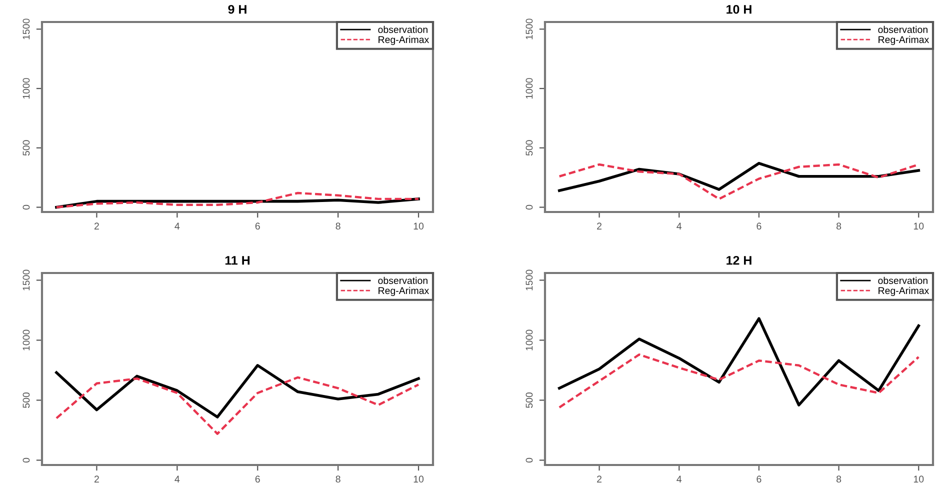  What do you see at coordinates (237, 260) in the screenshot?
I see `chart-title: 11 H` at bounding box center [237, 260].